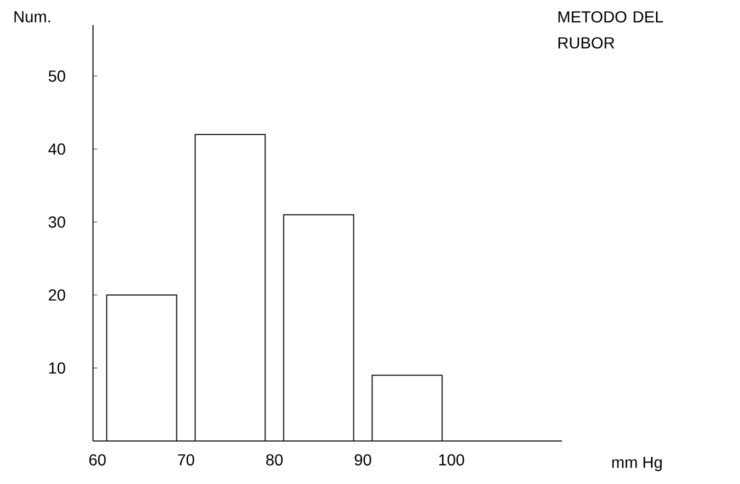  Describe the element at coordinates (611, 30) in the screenshot. I see `text: METODO DEL RUBOR` at that location.